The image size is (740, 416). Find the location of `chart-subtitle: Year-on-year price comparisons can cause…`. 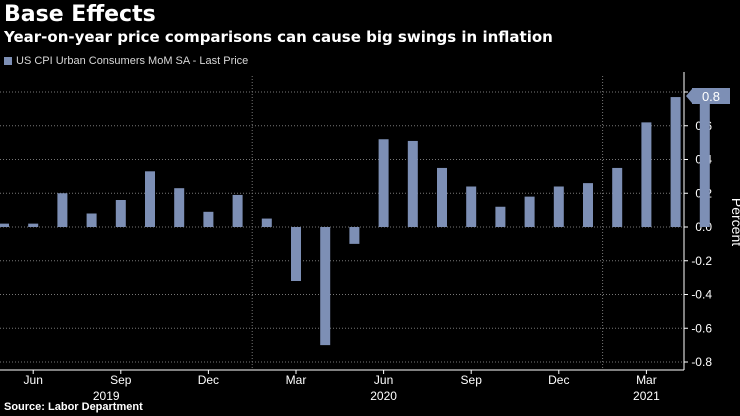

chart-subtitle: Year-on-year price comparisons can cause… is located at coordinates (278, 37).